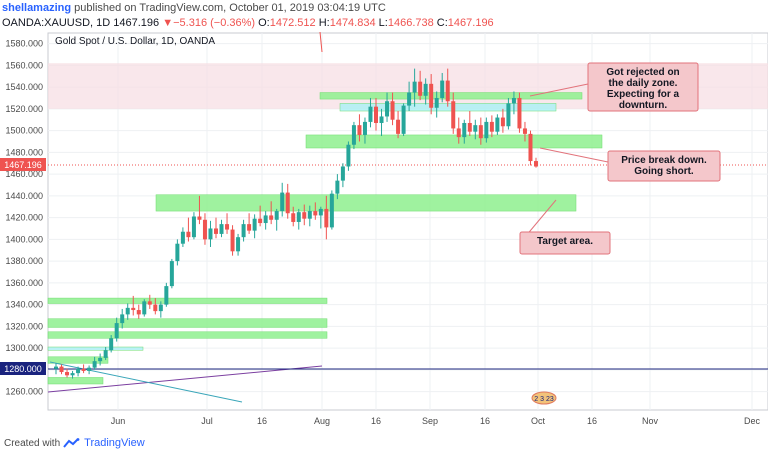 The image size is (768, 455). What do you see at coordinates (544, 398) in the screenshot?
I see `events-badge: 2 3 23` at bounding box center [544, 398].